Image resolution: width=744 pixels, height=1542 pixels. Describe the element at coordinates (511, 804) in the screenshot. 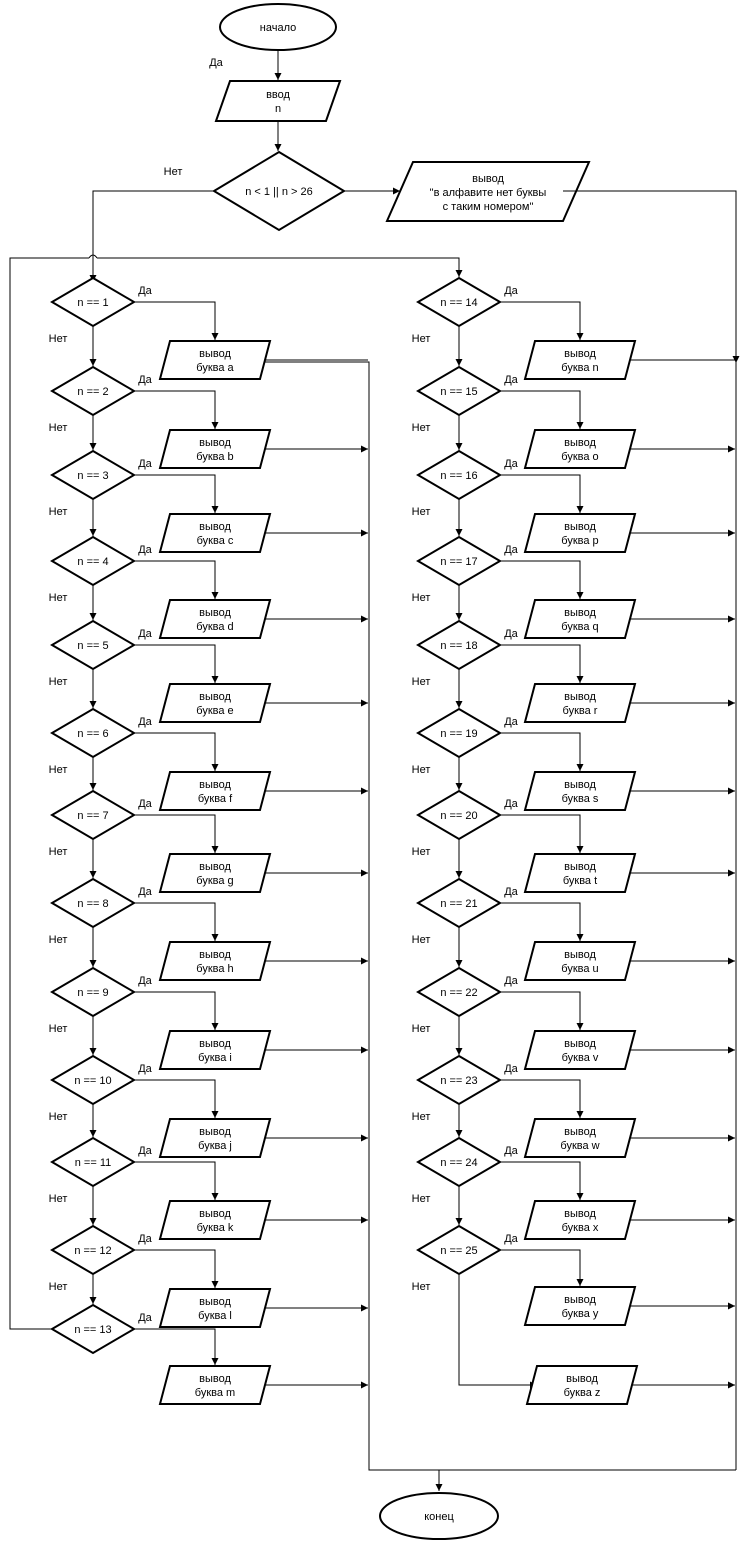

I see `right-yes-label-7: Да` at that location.